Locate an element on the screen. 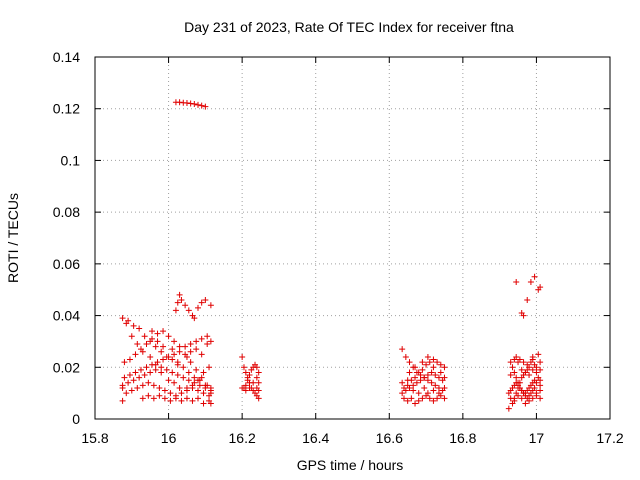 This screenshot has height=480, width=640. x-tick-label: 16.4 is located at coordinates (315, 438).